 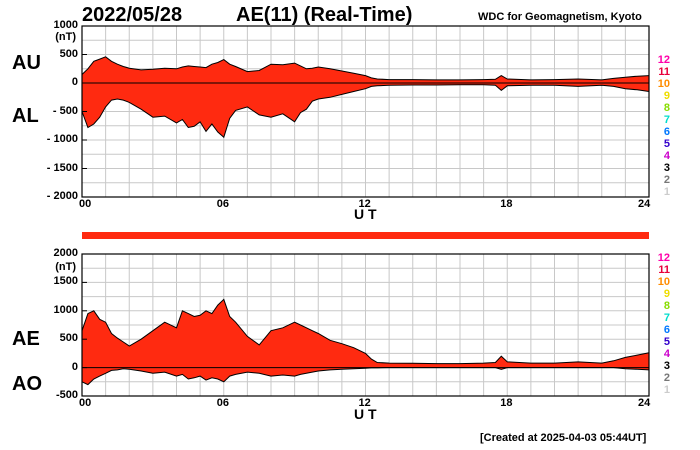 What do you see at coordinates (27, 384) in the screenshot?
I see `ao-label: AO` at bounding box center [27, 384].